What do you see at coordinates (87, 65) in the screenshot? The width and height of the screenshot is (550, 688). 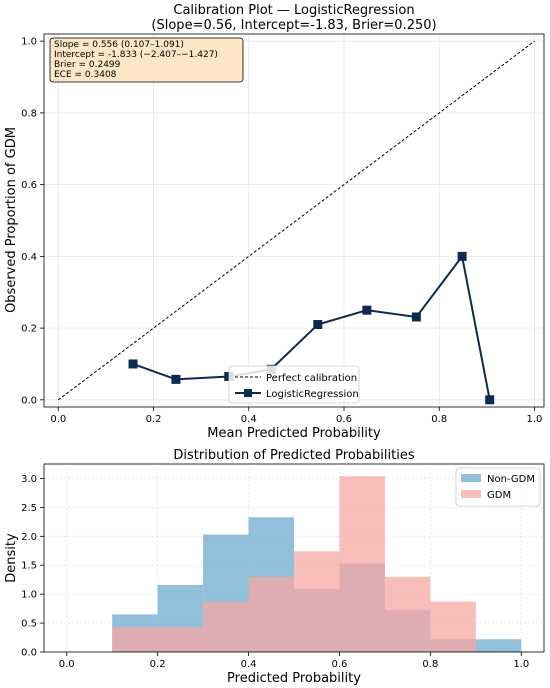 I see `annotation-brier: Brier = 0.2499` at bounding box center [87, 65].